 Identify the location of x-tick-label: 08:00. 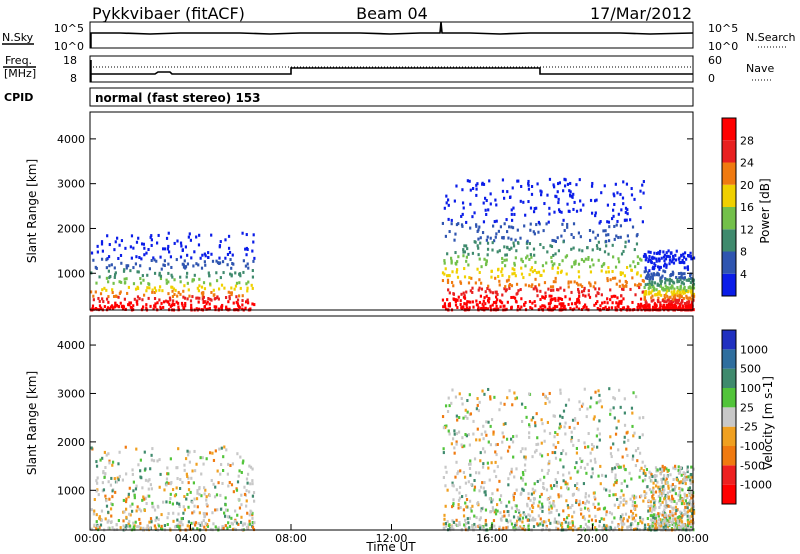
(291, 538).